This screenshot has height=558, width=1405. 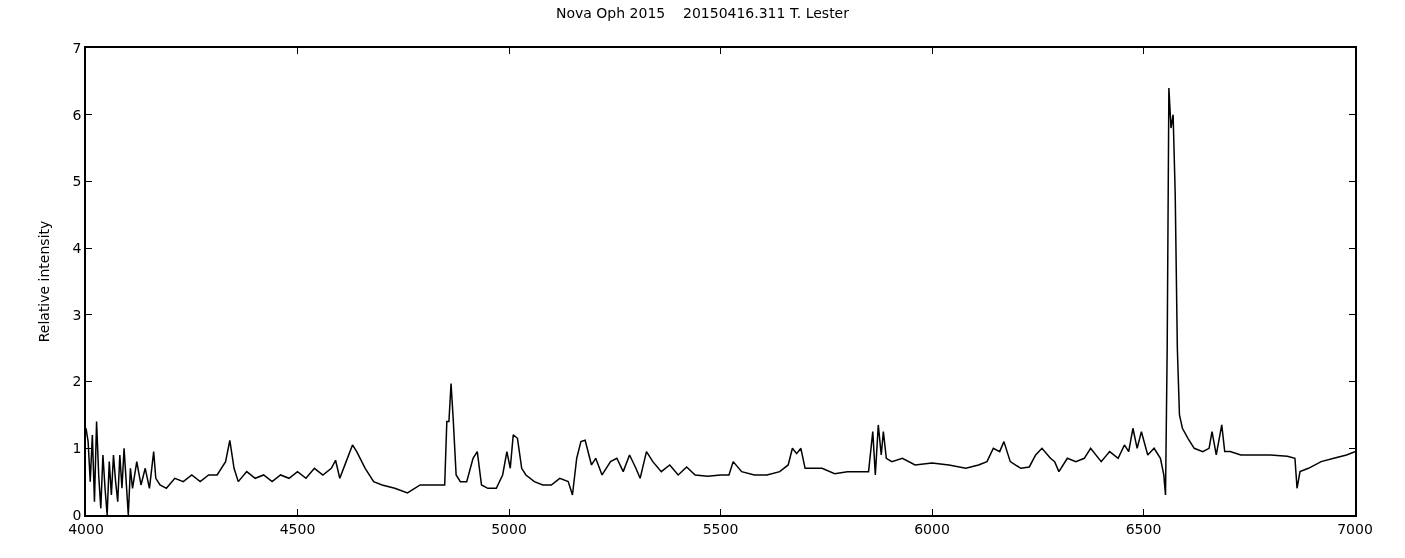 I want to click on y-tick-label: 6, so click(x=77, y=114).